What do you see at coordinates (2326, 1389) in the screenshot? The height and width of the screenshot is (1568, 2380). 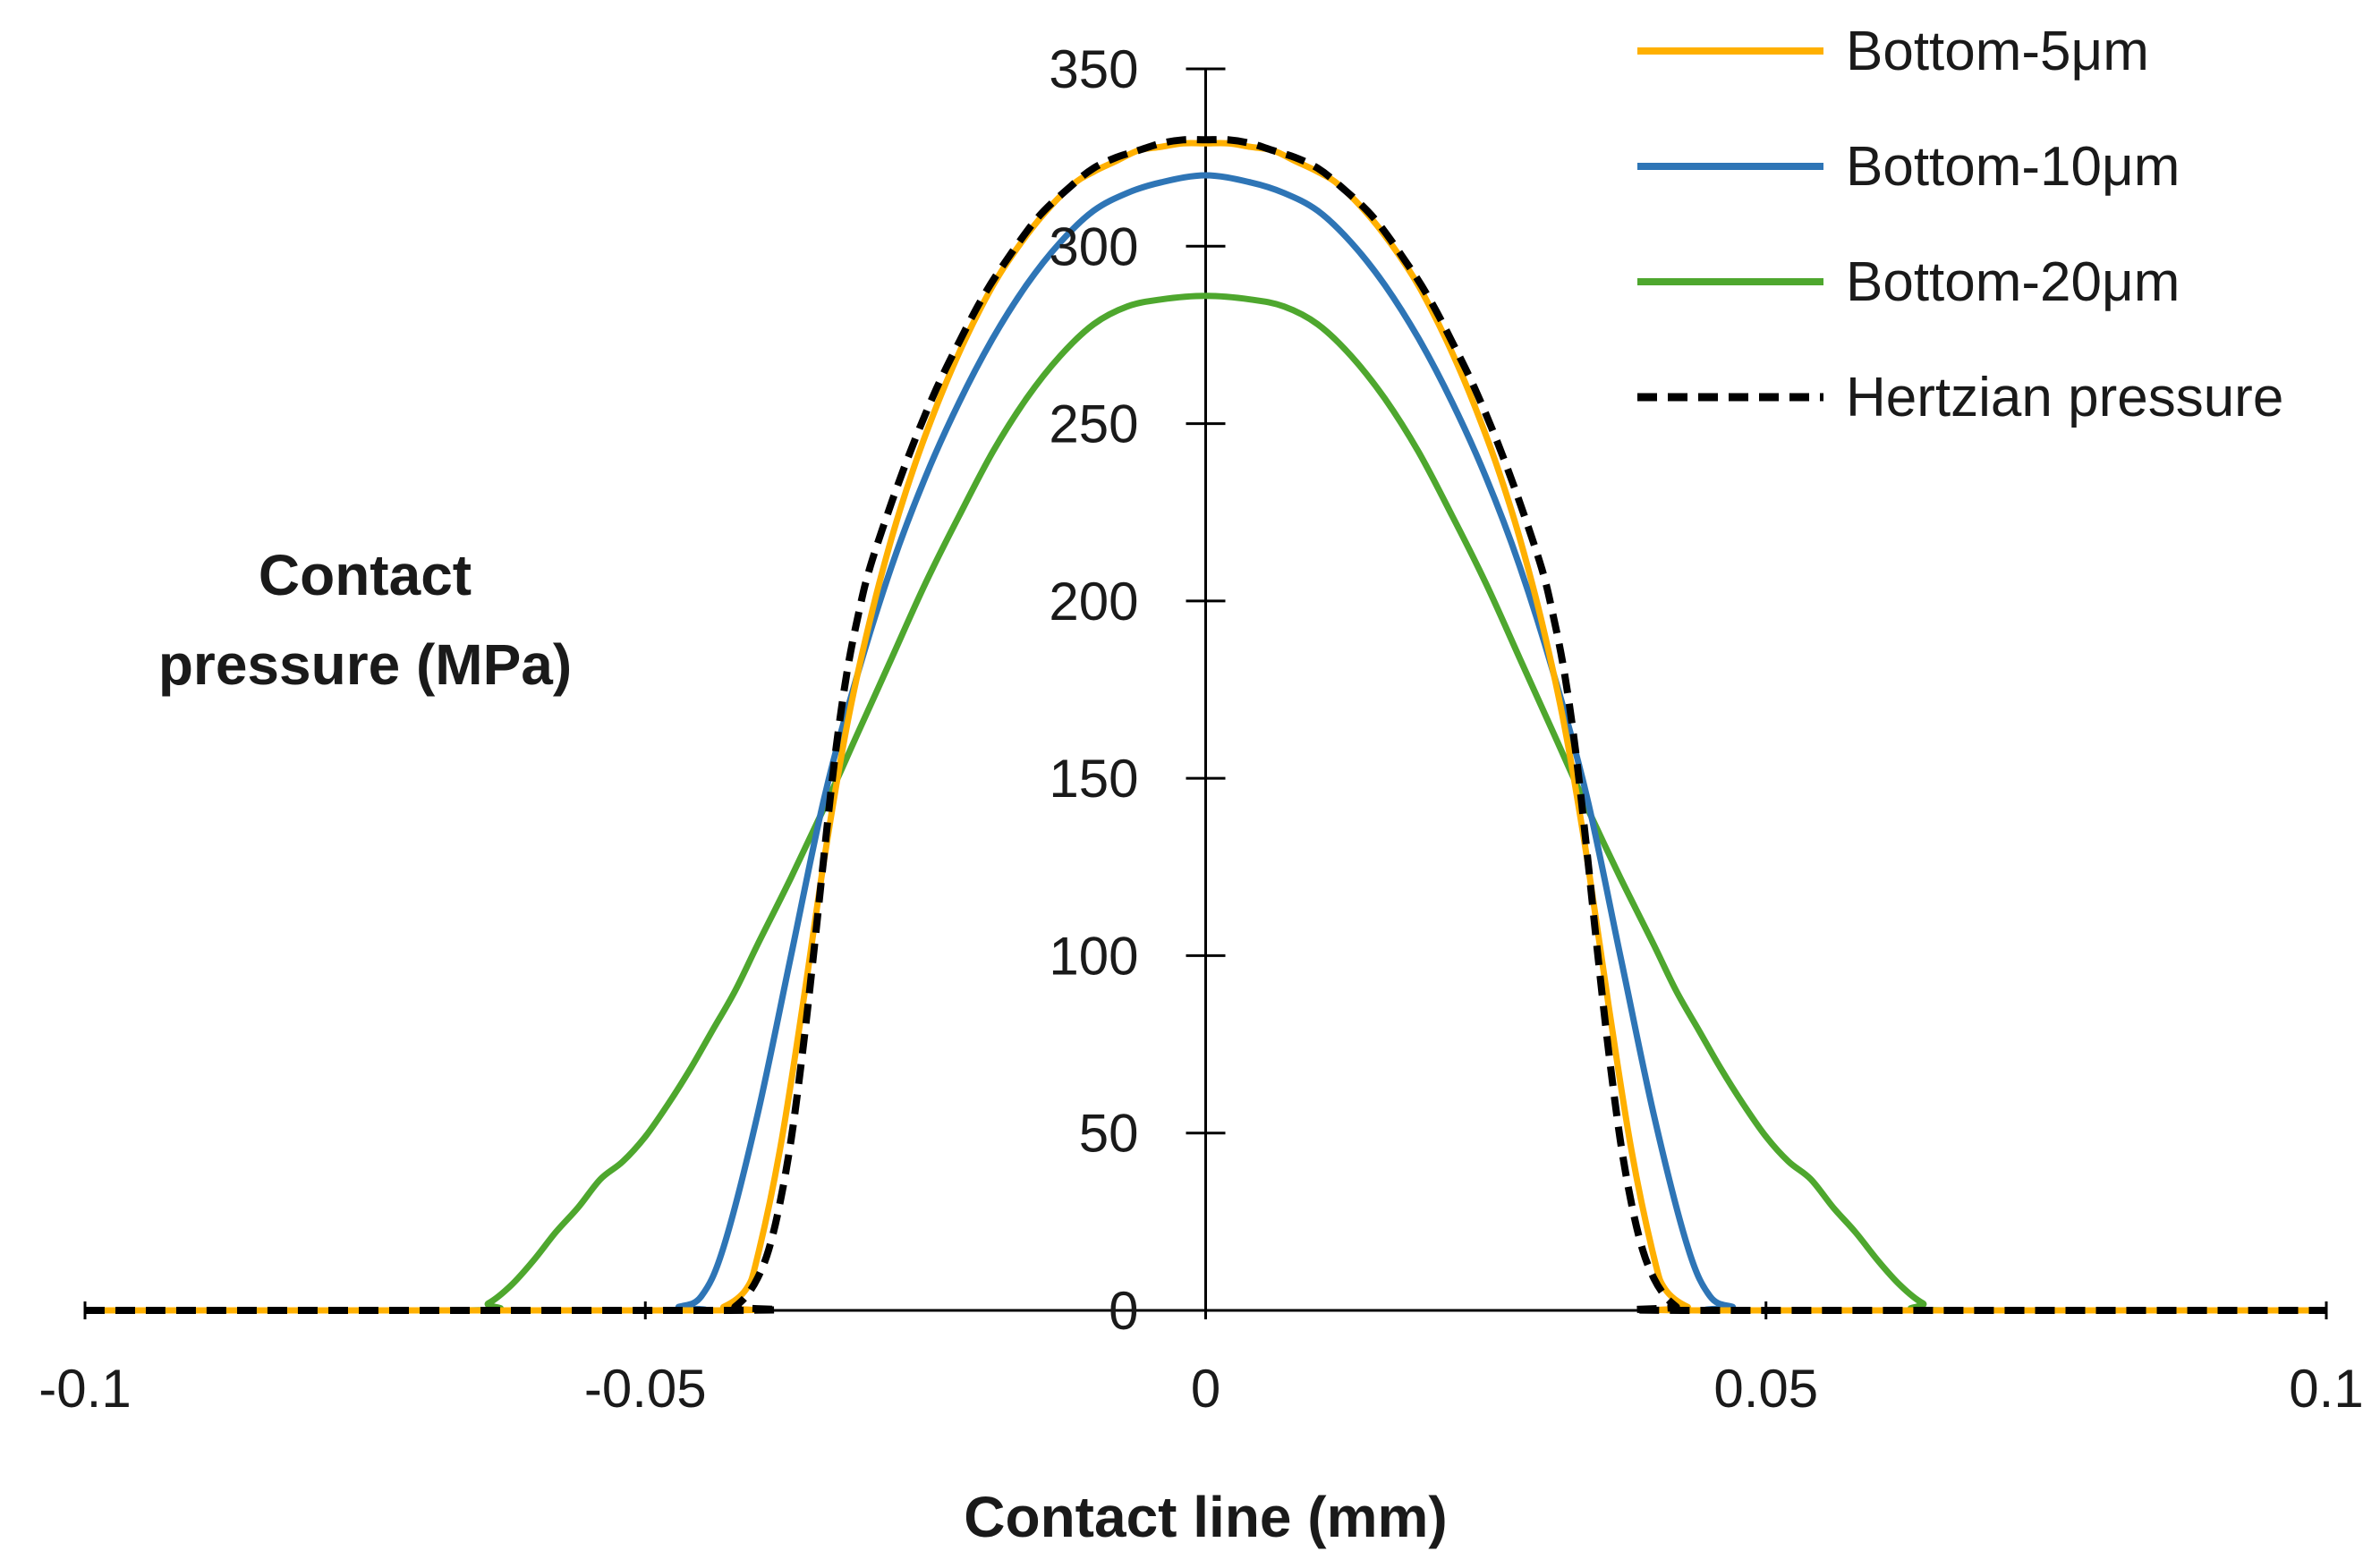 I see `x-tick-label: 0.1` at bounding box center [2326, 1389].